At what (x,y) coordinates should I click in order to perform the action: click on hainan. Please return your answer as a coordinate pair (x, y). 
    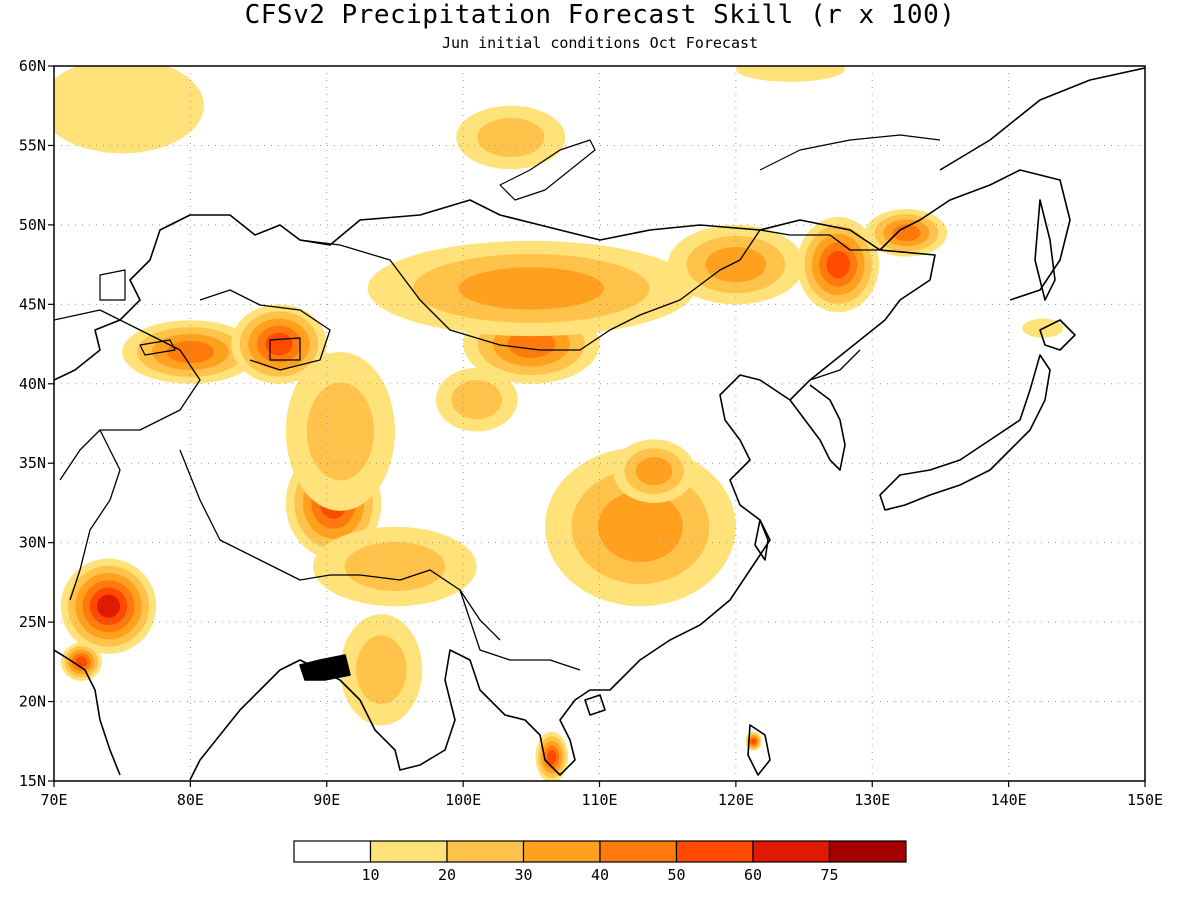
    Looking at the image, I should click on (595, 705).